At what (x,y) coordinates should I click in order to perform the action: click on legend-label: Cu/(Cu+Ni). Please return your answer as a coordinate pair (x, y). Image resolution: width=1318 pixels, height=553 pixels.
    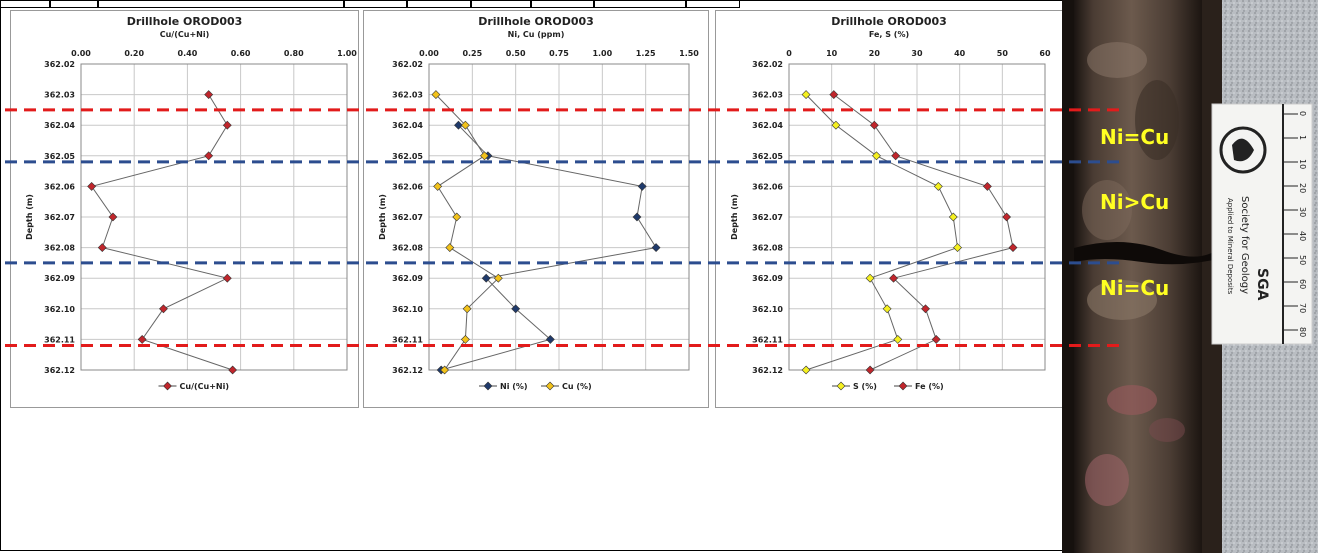
    Looking at the image, I should click on (205, 386).